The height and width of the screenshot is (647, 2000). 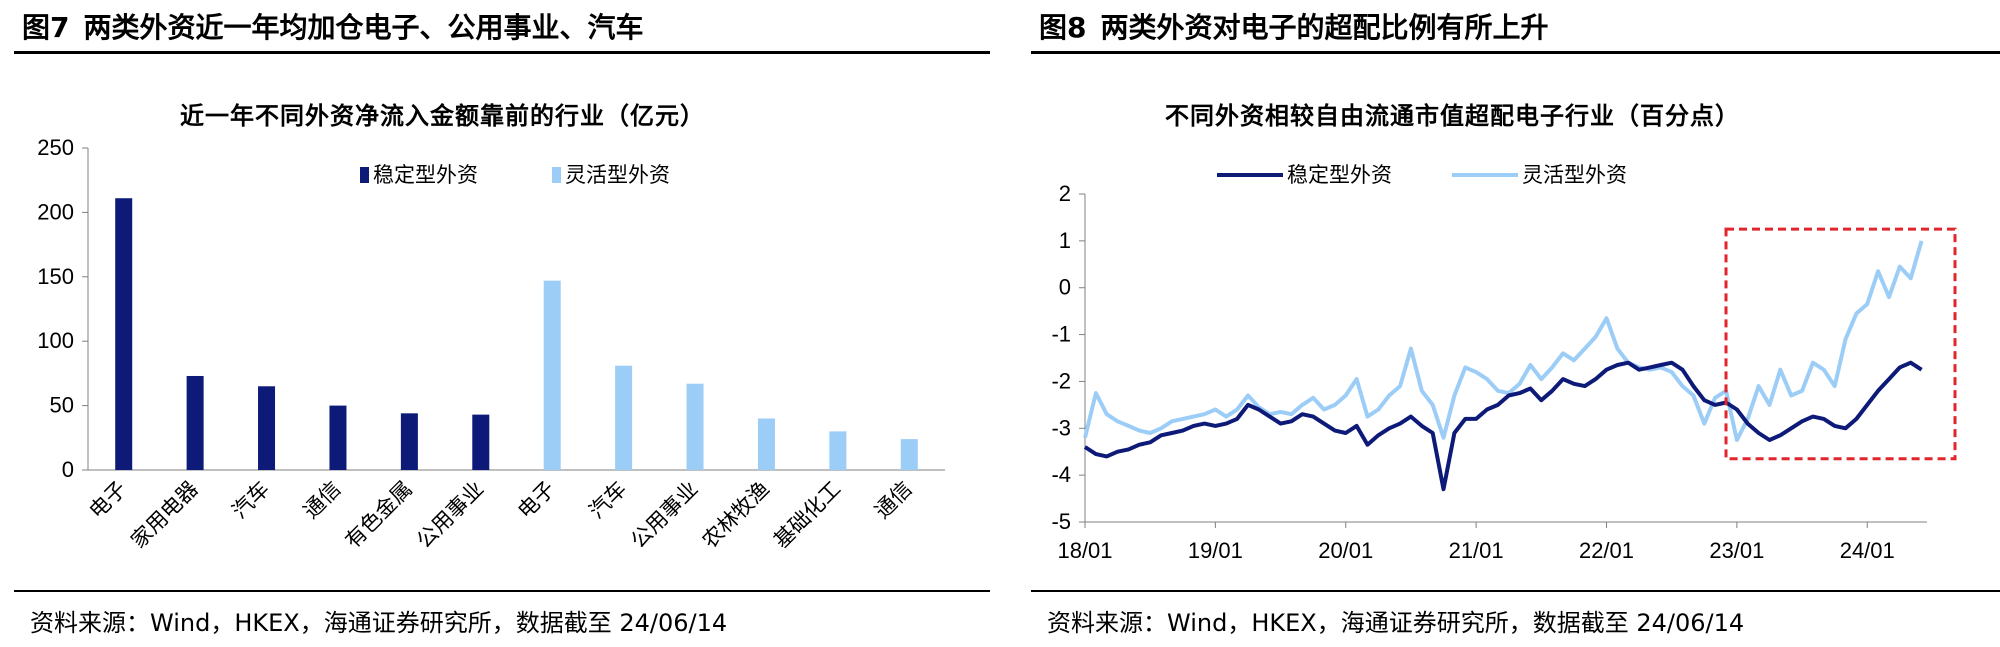 What do you see at coordinates (1061, 521) in the screenshot?
I see `line-y-tick-label: -5` at bounding box center [1061, 521].